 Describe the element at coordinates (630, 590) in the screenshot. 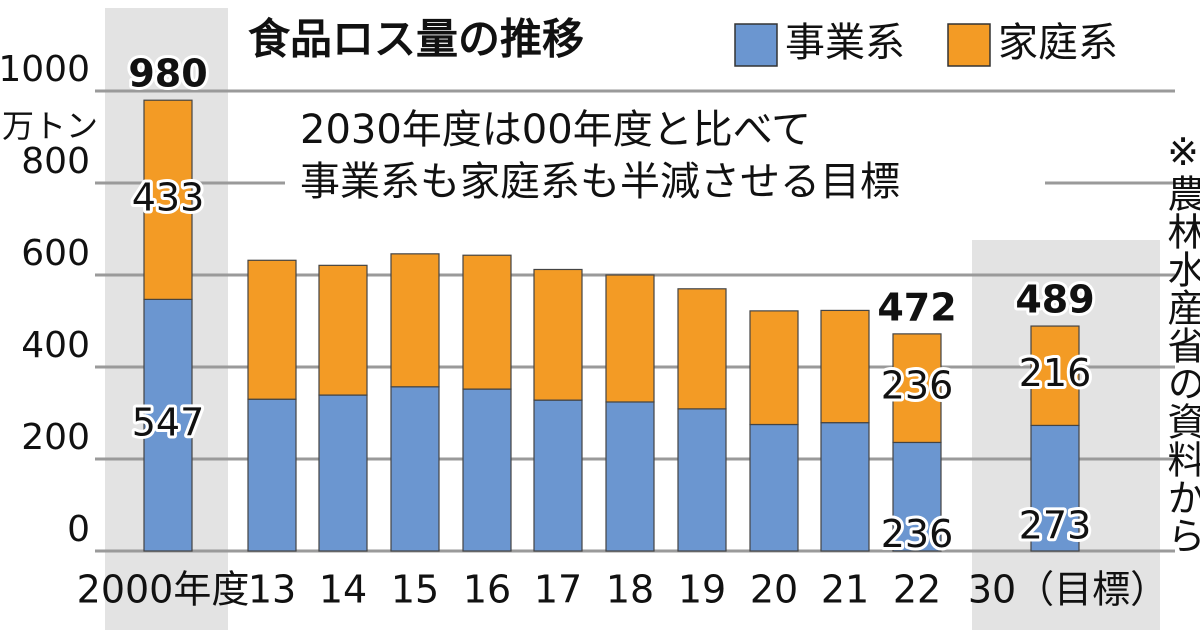

I see `x-tick-label: 18` at that location.